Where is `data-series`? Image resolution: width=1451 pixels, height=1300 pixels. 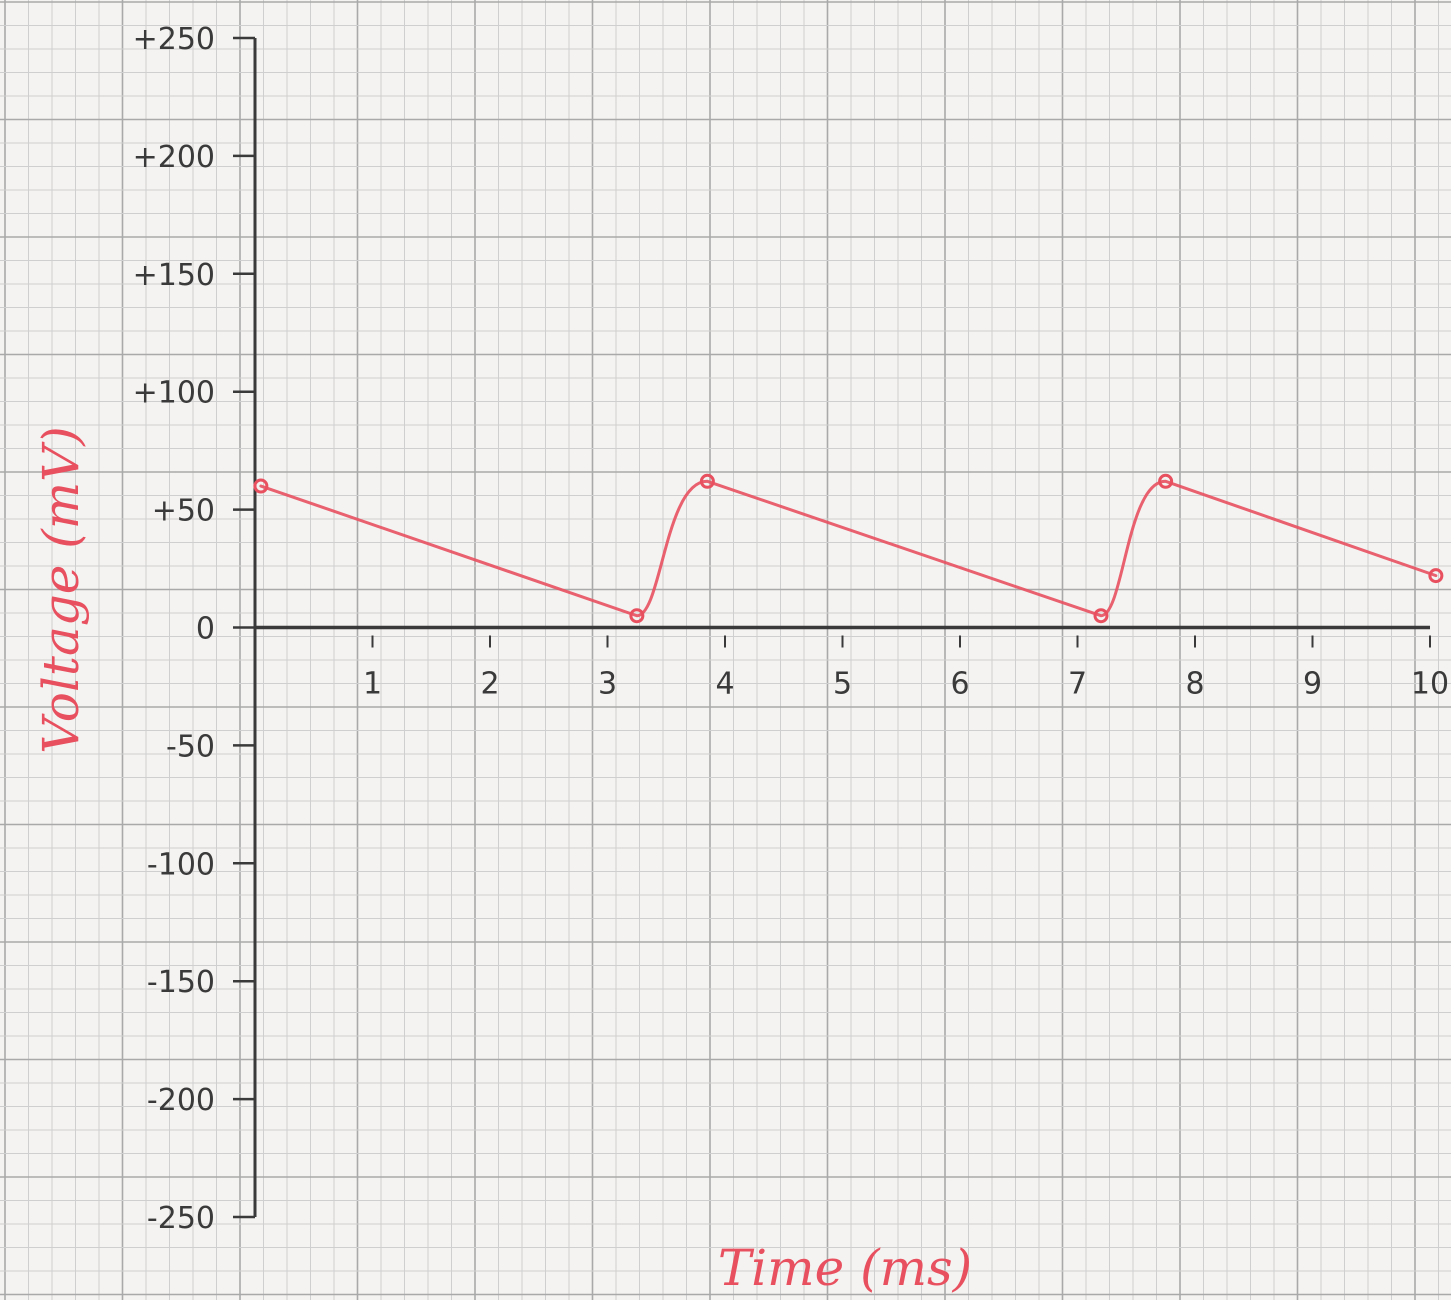 data-series is located at coordinates (848, 548).